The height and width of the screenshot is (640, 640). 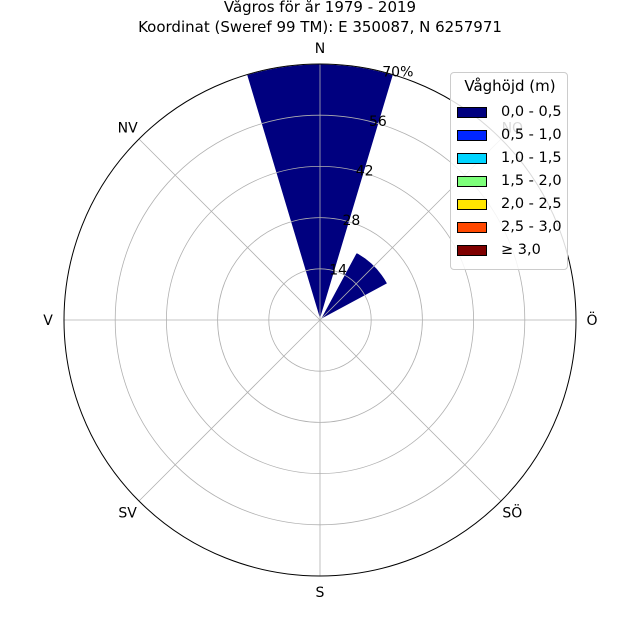 What do you see at coordinates (320, 8) in the screenshot?
I see `chart-title: Vågros för år 1979 - 2019` at bounding box center [320, 8].